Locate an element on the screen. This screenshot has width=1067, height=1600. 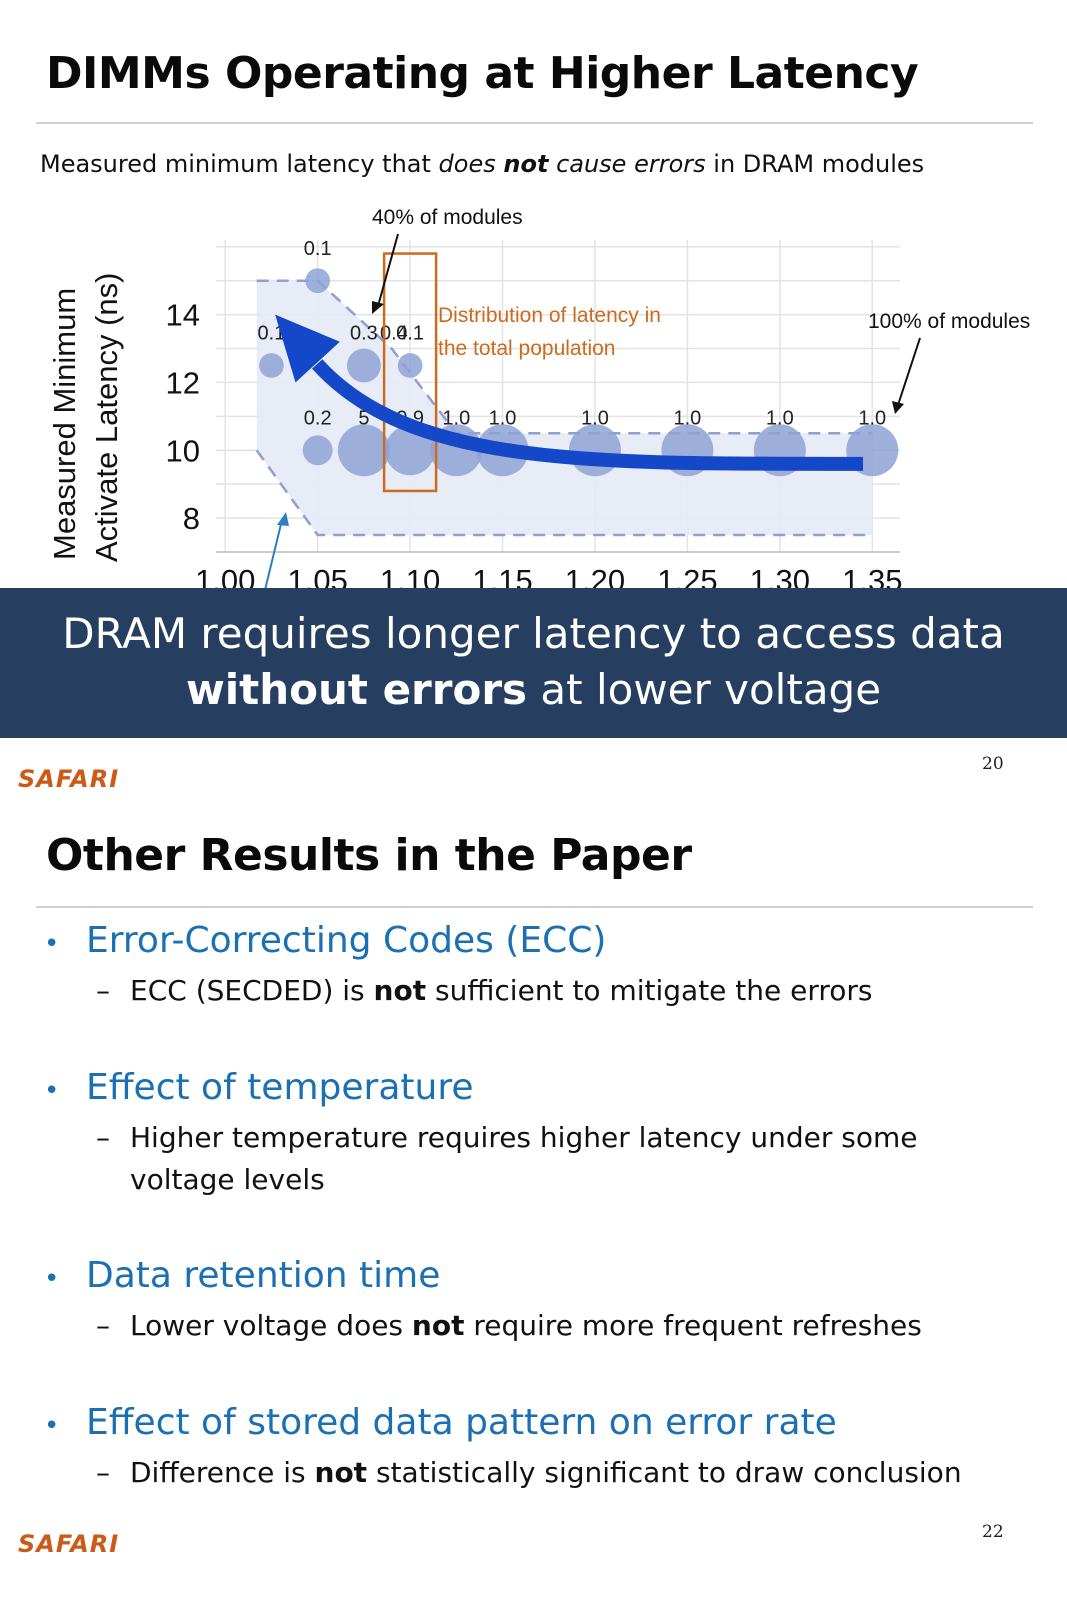
bullet-heading-row: • Error-Correcting Codes (ECC) is located at coordinates (539, 945).